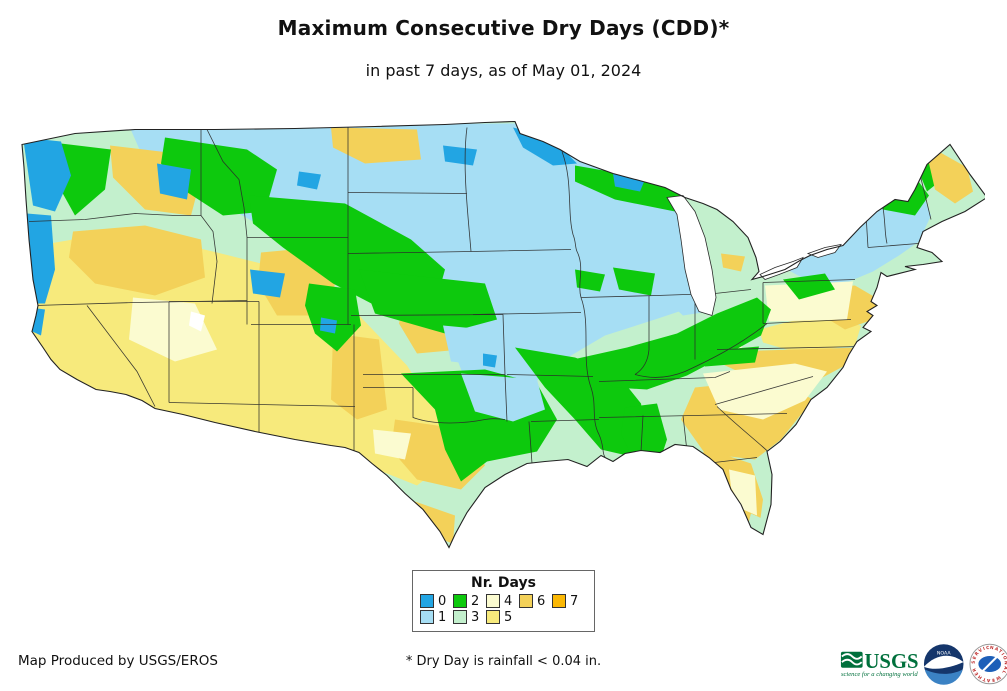 This screenshot has width=1007, height=691. Describe the element at coordinates (503, 70) in the screenshot. I see `page-subtitle: in past 7 days, as of May 01, 2024` at that location.